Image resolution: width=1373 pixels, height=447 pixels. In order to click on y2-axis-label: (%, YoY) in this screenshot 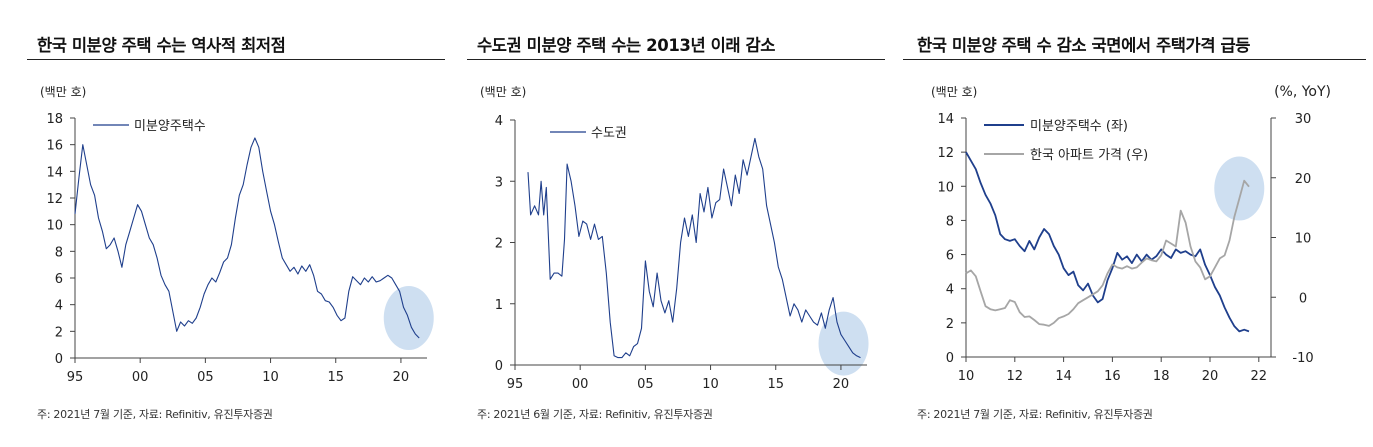, I will do `click(1302, 92)`.